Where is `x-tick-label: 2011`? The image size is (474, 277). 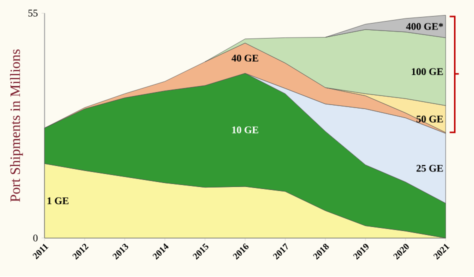
x-tick-label: 2011 is located at coordinates (40, 252).